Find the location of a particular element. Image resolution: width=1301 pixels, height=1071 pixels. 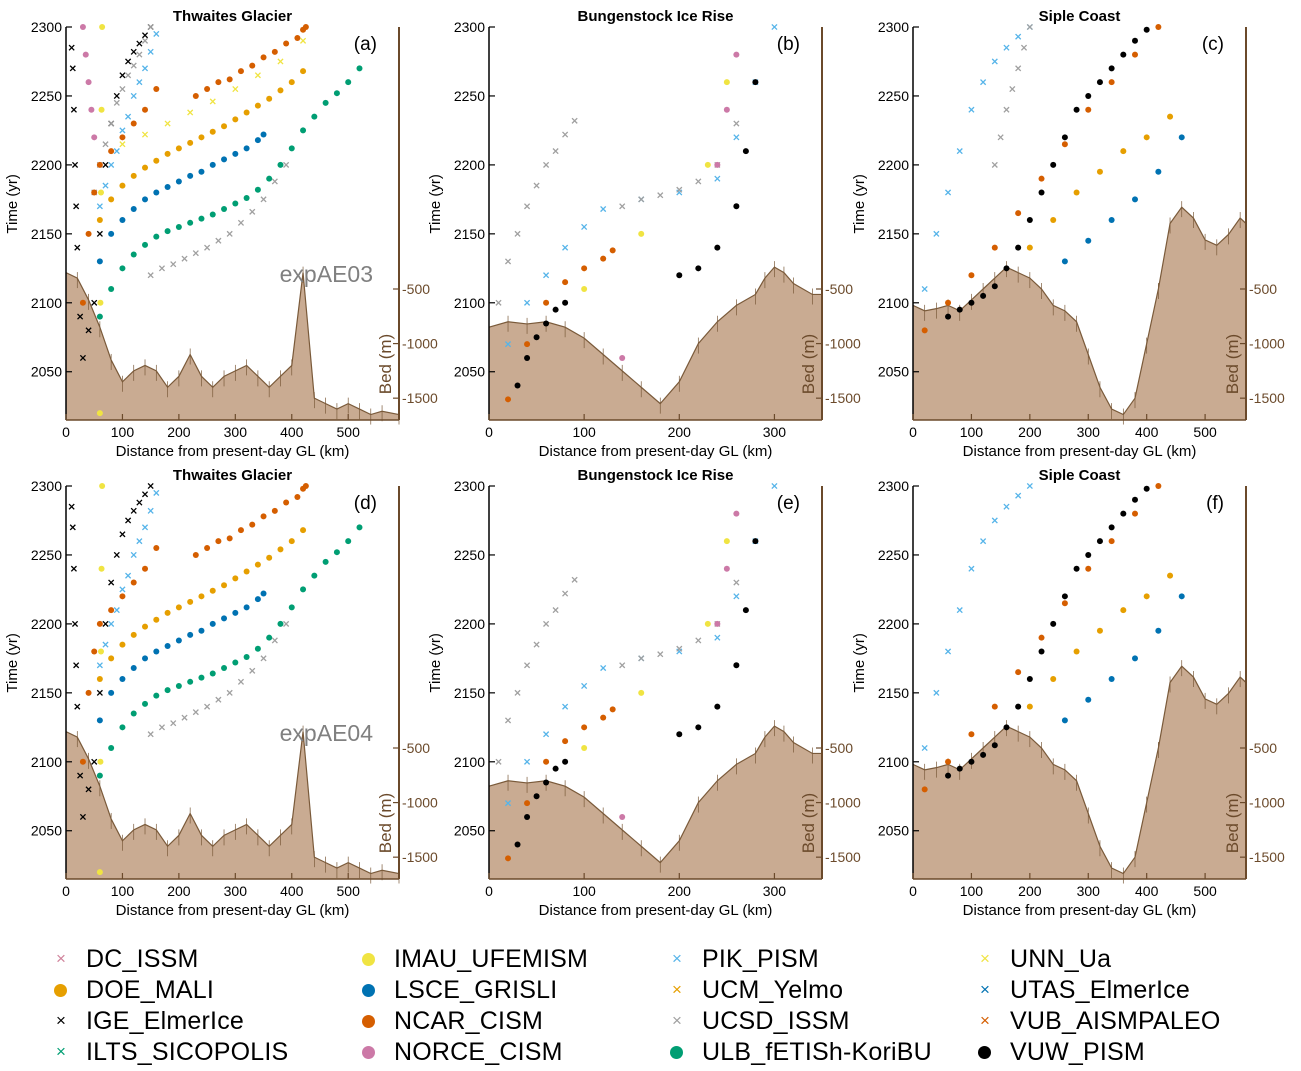

legend-label: IGE_ElmerIce is located at coordinates (165, 1020).